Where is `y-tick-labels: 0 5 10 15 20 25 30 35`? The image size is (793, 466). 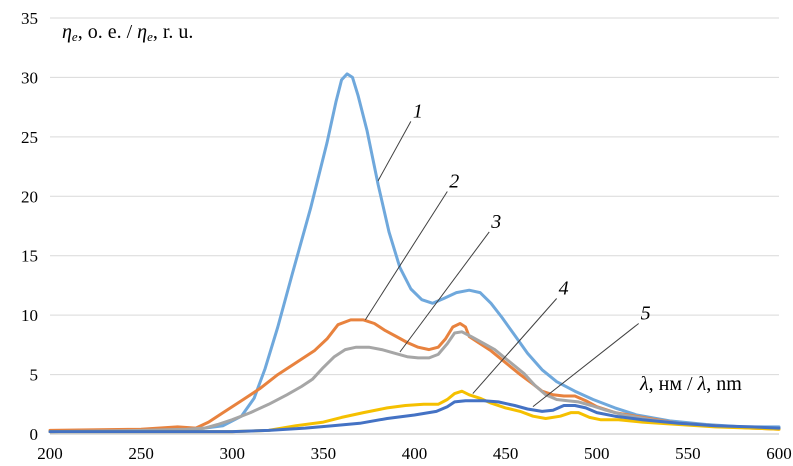
y-tick-labels: 0 5 10 15 20 25 30 35 is located at coordinates (29, 226).